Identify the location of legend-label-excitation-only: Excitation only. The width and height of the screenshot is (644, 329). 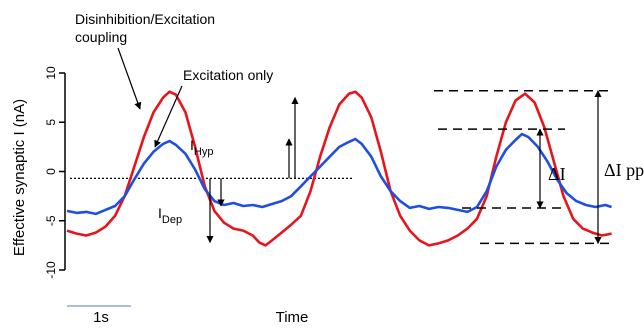
(228, 75).